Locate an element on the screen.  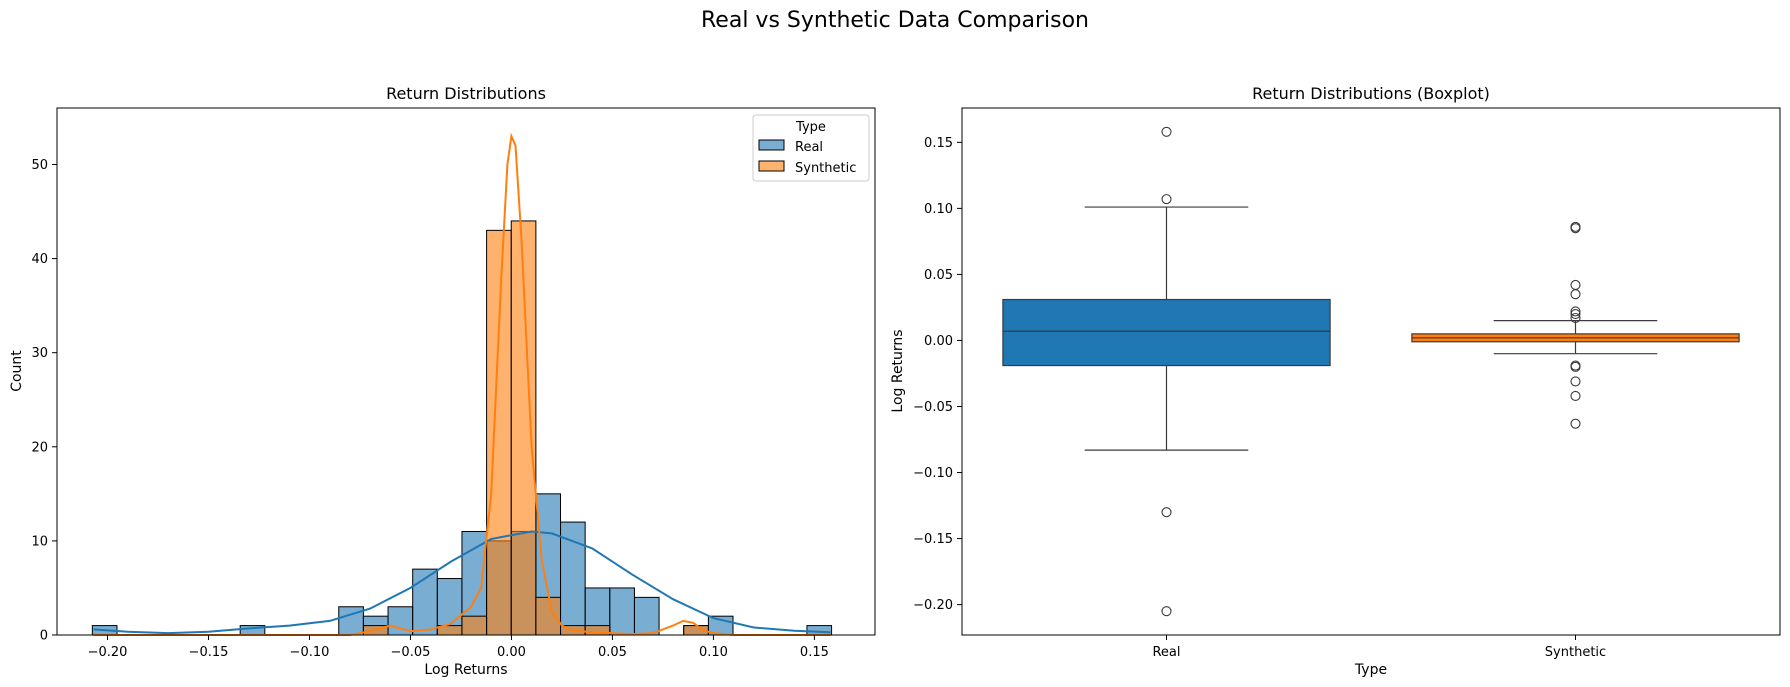
boxplot-real is located at coordinates (1166, 371).